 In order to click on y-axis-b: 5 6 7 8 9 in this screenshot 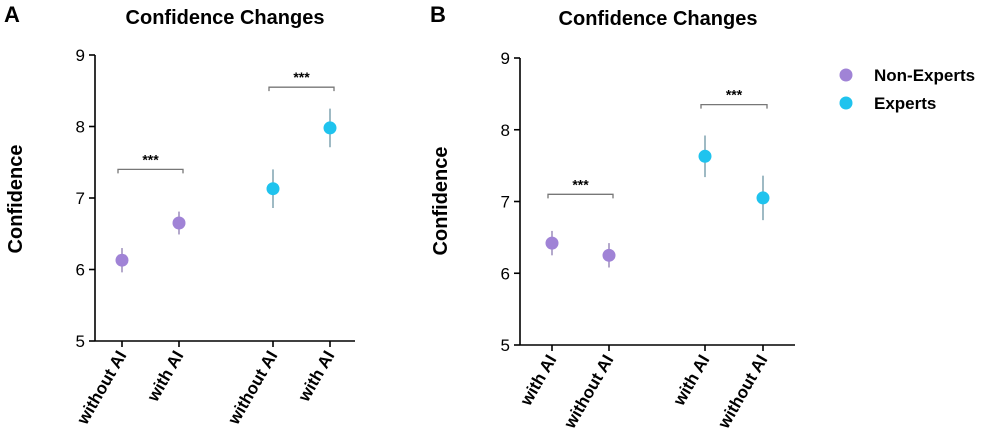, I will do `click(511, 202)`.